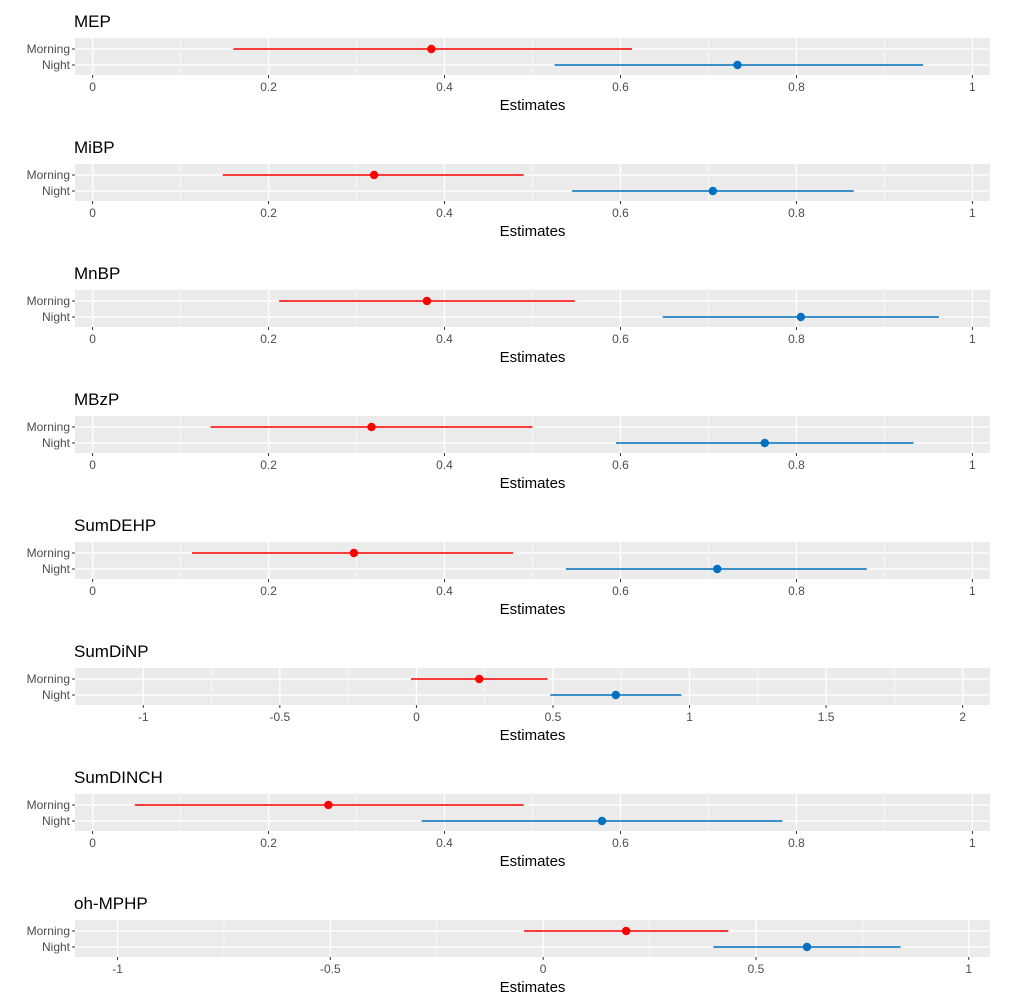 This screenshot has width=1020, height=1008. I want to click on panel-title: SumDiNP, so click(111, 651).